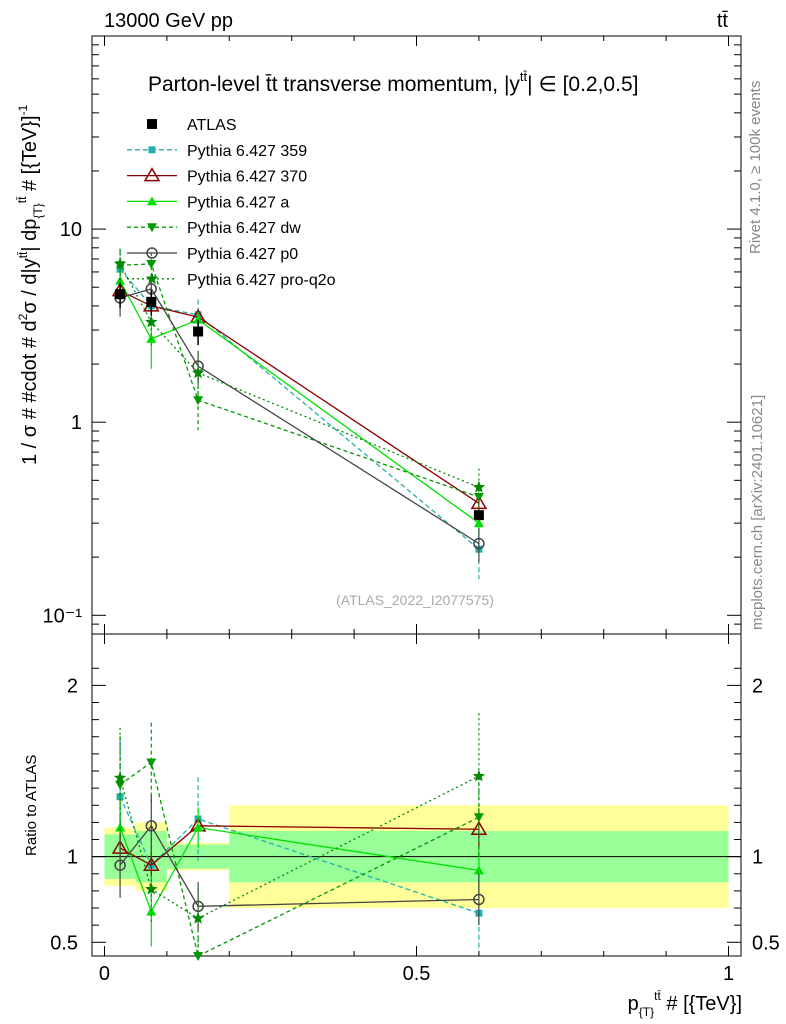 This screenshot has height=1024, width=786. I want to click on legend-marker-atlas, so click(152, 124).